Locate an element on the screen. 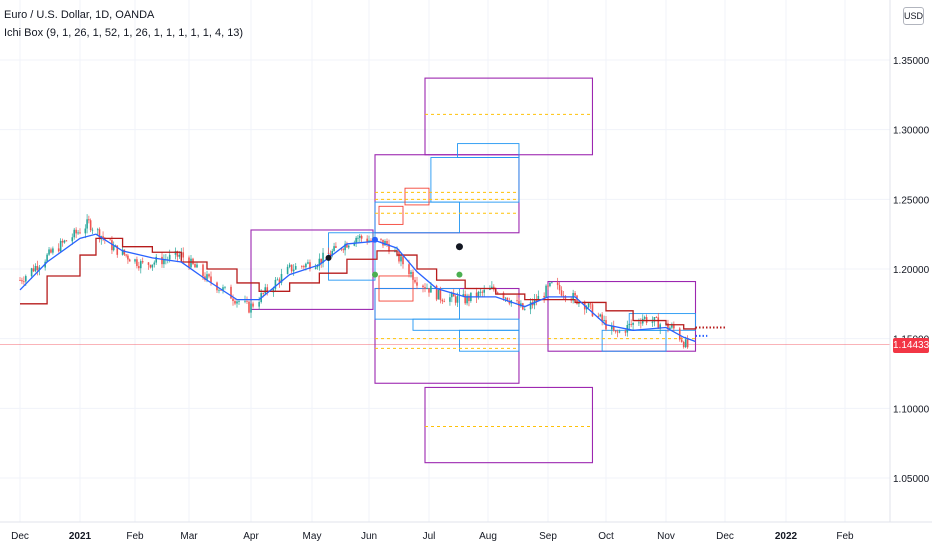 This screenshot has width=932, height=550. x-tick-label: Jul is located at coordinates (429, 536).